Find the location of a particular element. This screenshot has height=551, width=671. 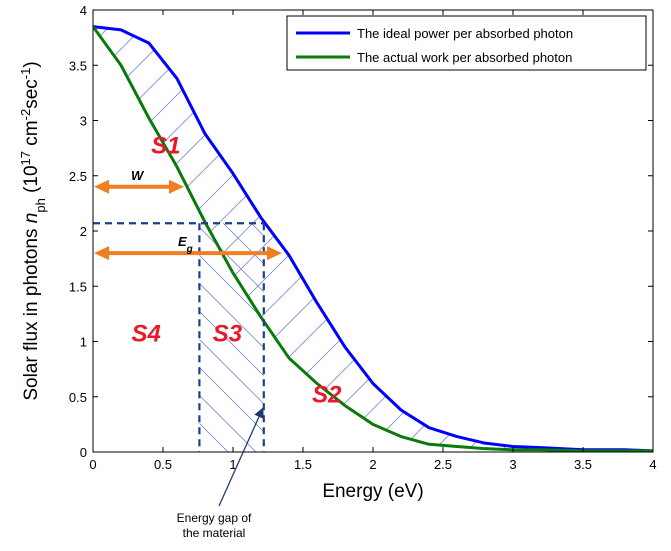

annotation-line: Energy gap of is located at coordinates (214, 518).